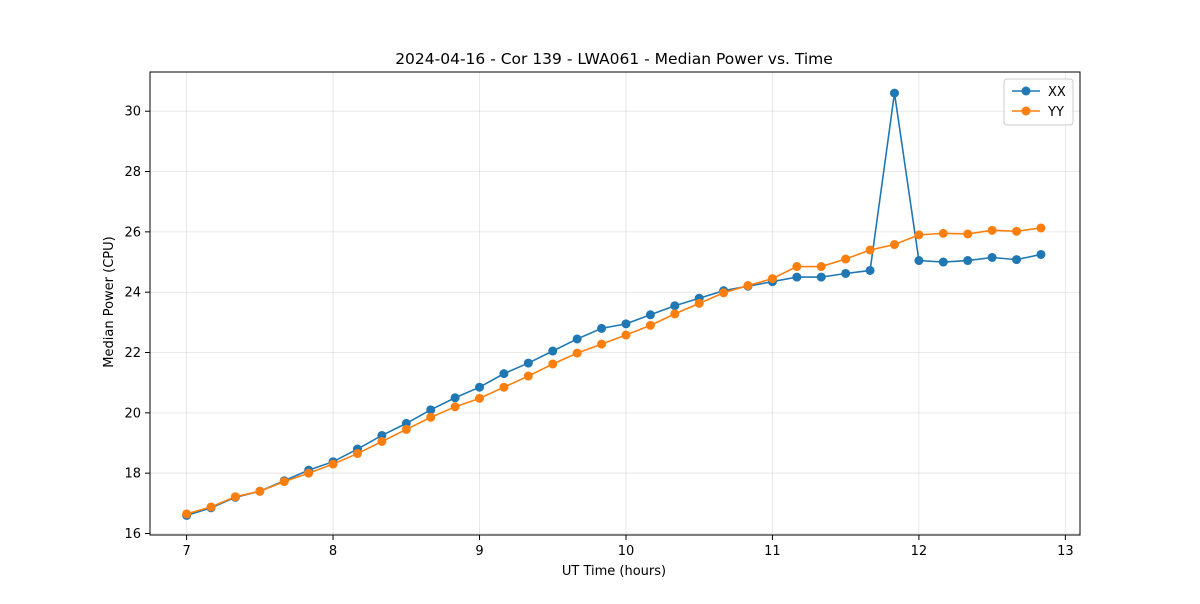 Image resolution: width=1200 pixels, height=604 pixels. What do you see at coordinates (132, 534) in the screenshot?
I see `y-tick-label: 16` at bounding box center [132, 534].